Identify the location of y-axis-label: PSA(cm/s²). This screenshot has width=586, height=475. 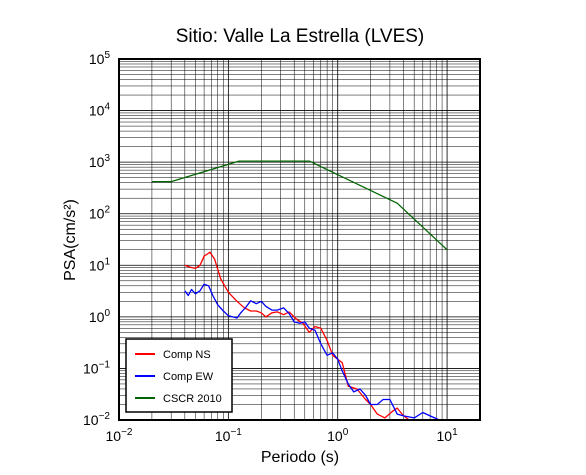
(70, 240).